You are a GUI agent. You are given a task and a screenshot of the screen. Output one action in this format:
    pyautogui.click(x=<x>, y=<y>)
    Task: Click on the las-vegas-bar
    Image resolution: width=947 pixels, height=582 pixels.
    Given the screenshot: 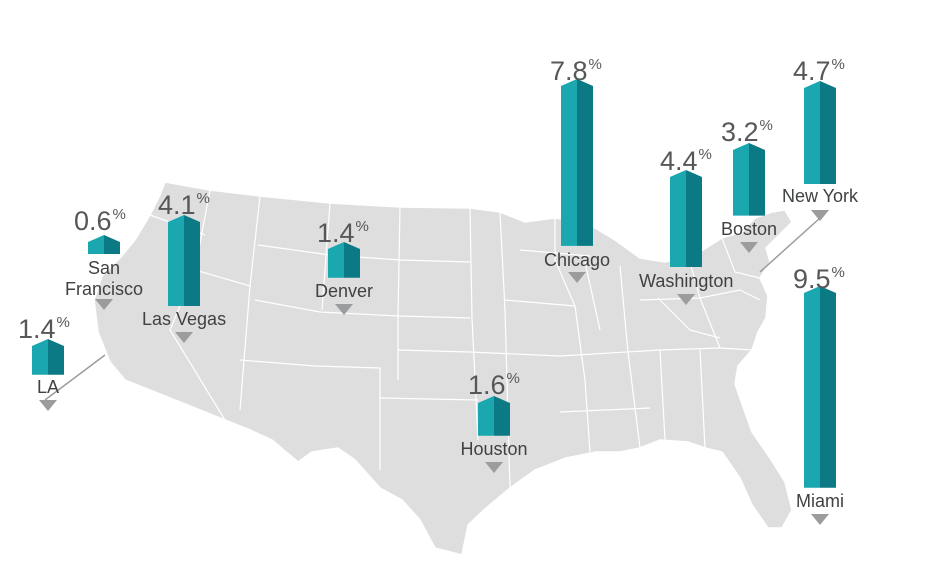 What is the action you would take?
    pyautogui.click(x=184, y=260)
    